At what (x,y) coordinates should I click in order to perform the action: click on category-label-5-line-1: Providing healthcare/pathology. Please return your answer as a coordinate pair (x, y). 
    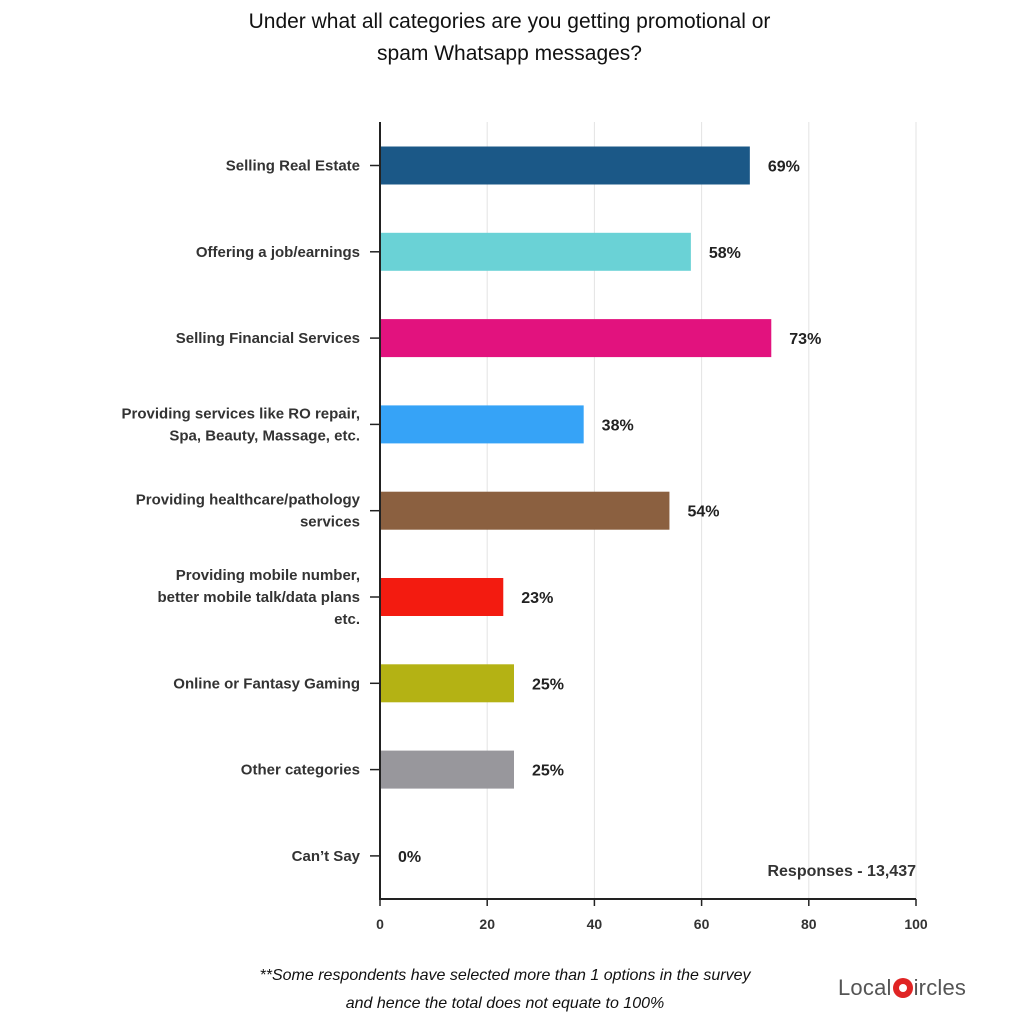
    Looking at the image, I should click on (248, 500).